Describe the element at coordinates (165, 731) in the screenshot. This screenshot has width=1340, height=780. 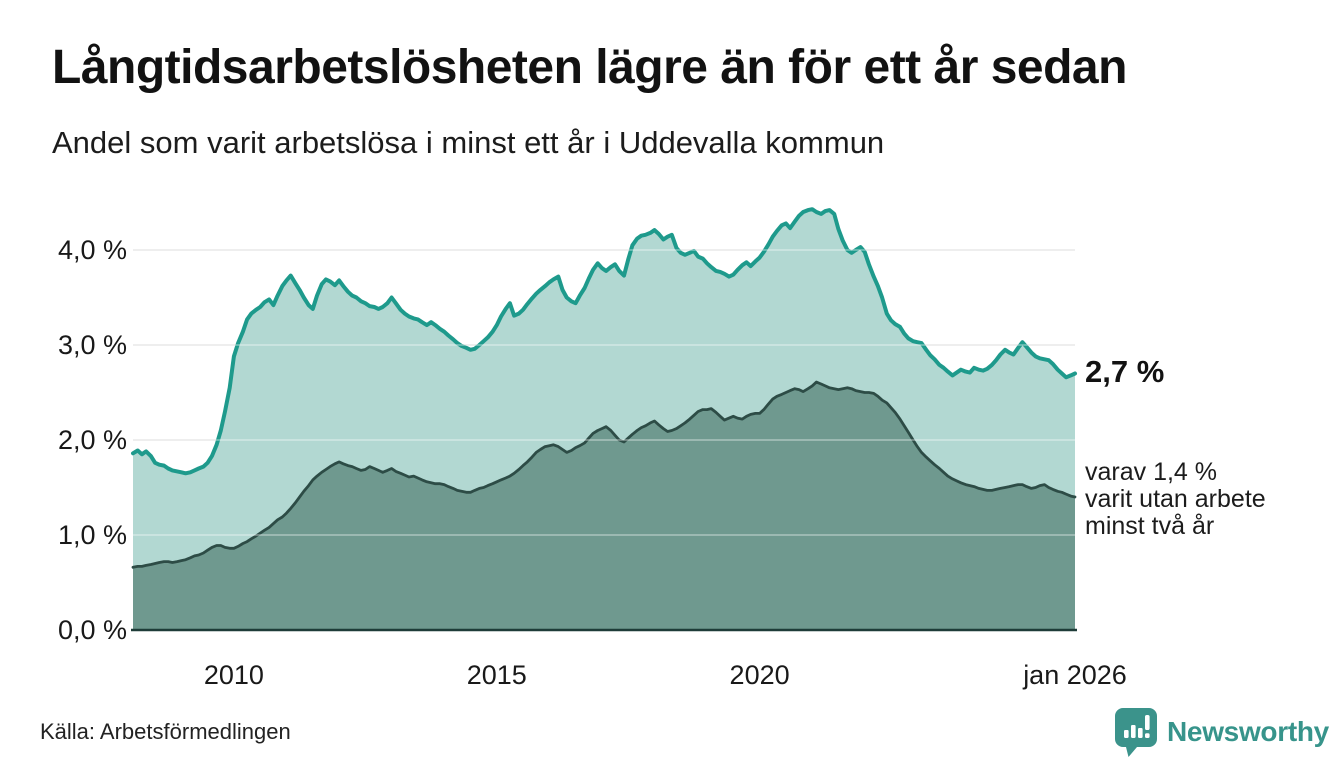
I see `source-caption: Källa: Arbetsförmedlingen` at that location.